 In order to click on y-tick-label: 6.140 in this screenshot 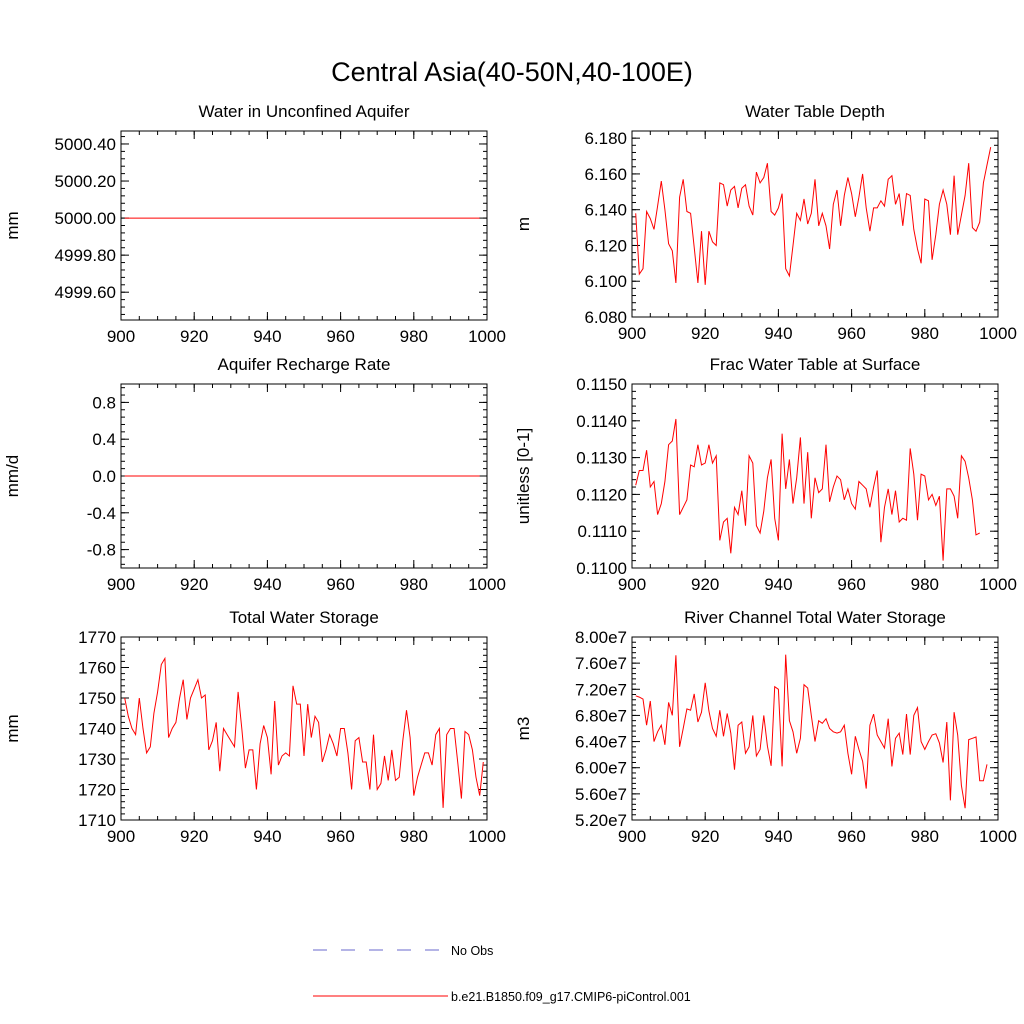, I will do `click(605, 210)`.